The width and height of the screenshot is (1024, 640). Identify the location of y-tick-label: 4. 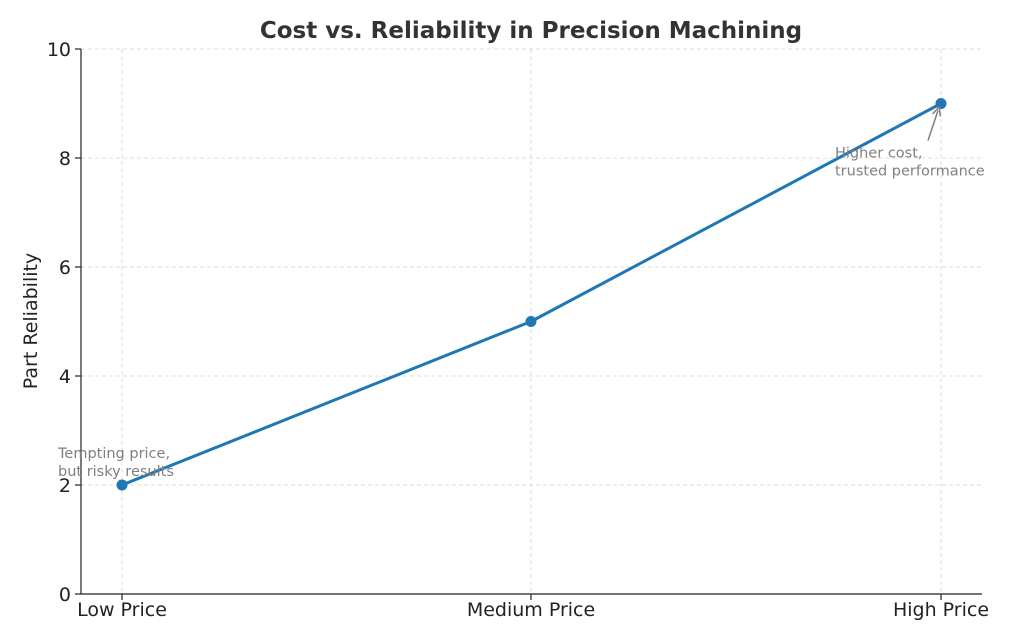
(65, 377).